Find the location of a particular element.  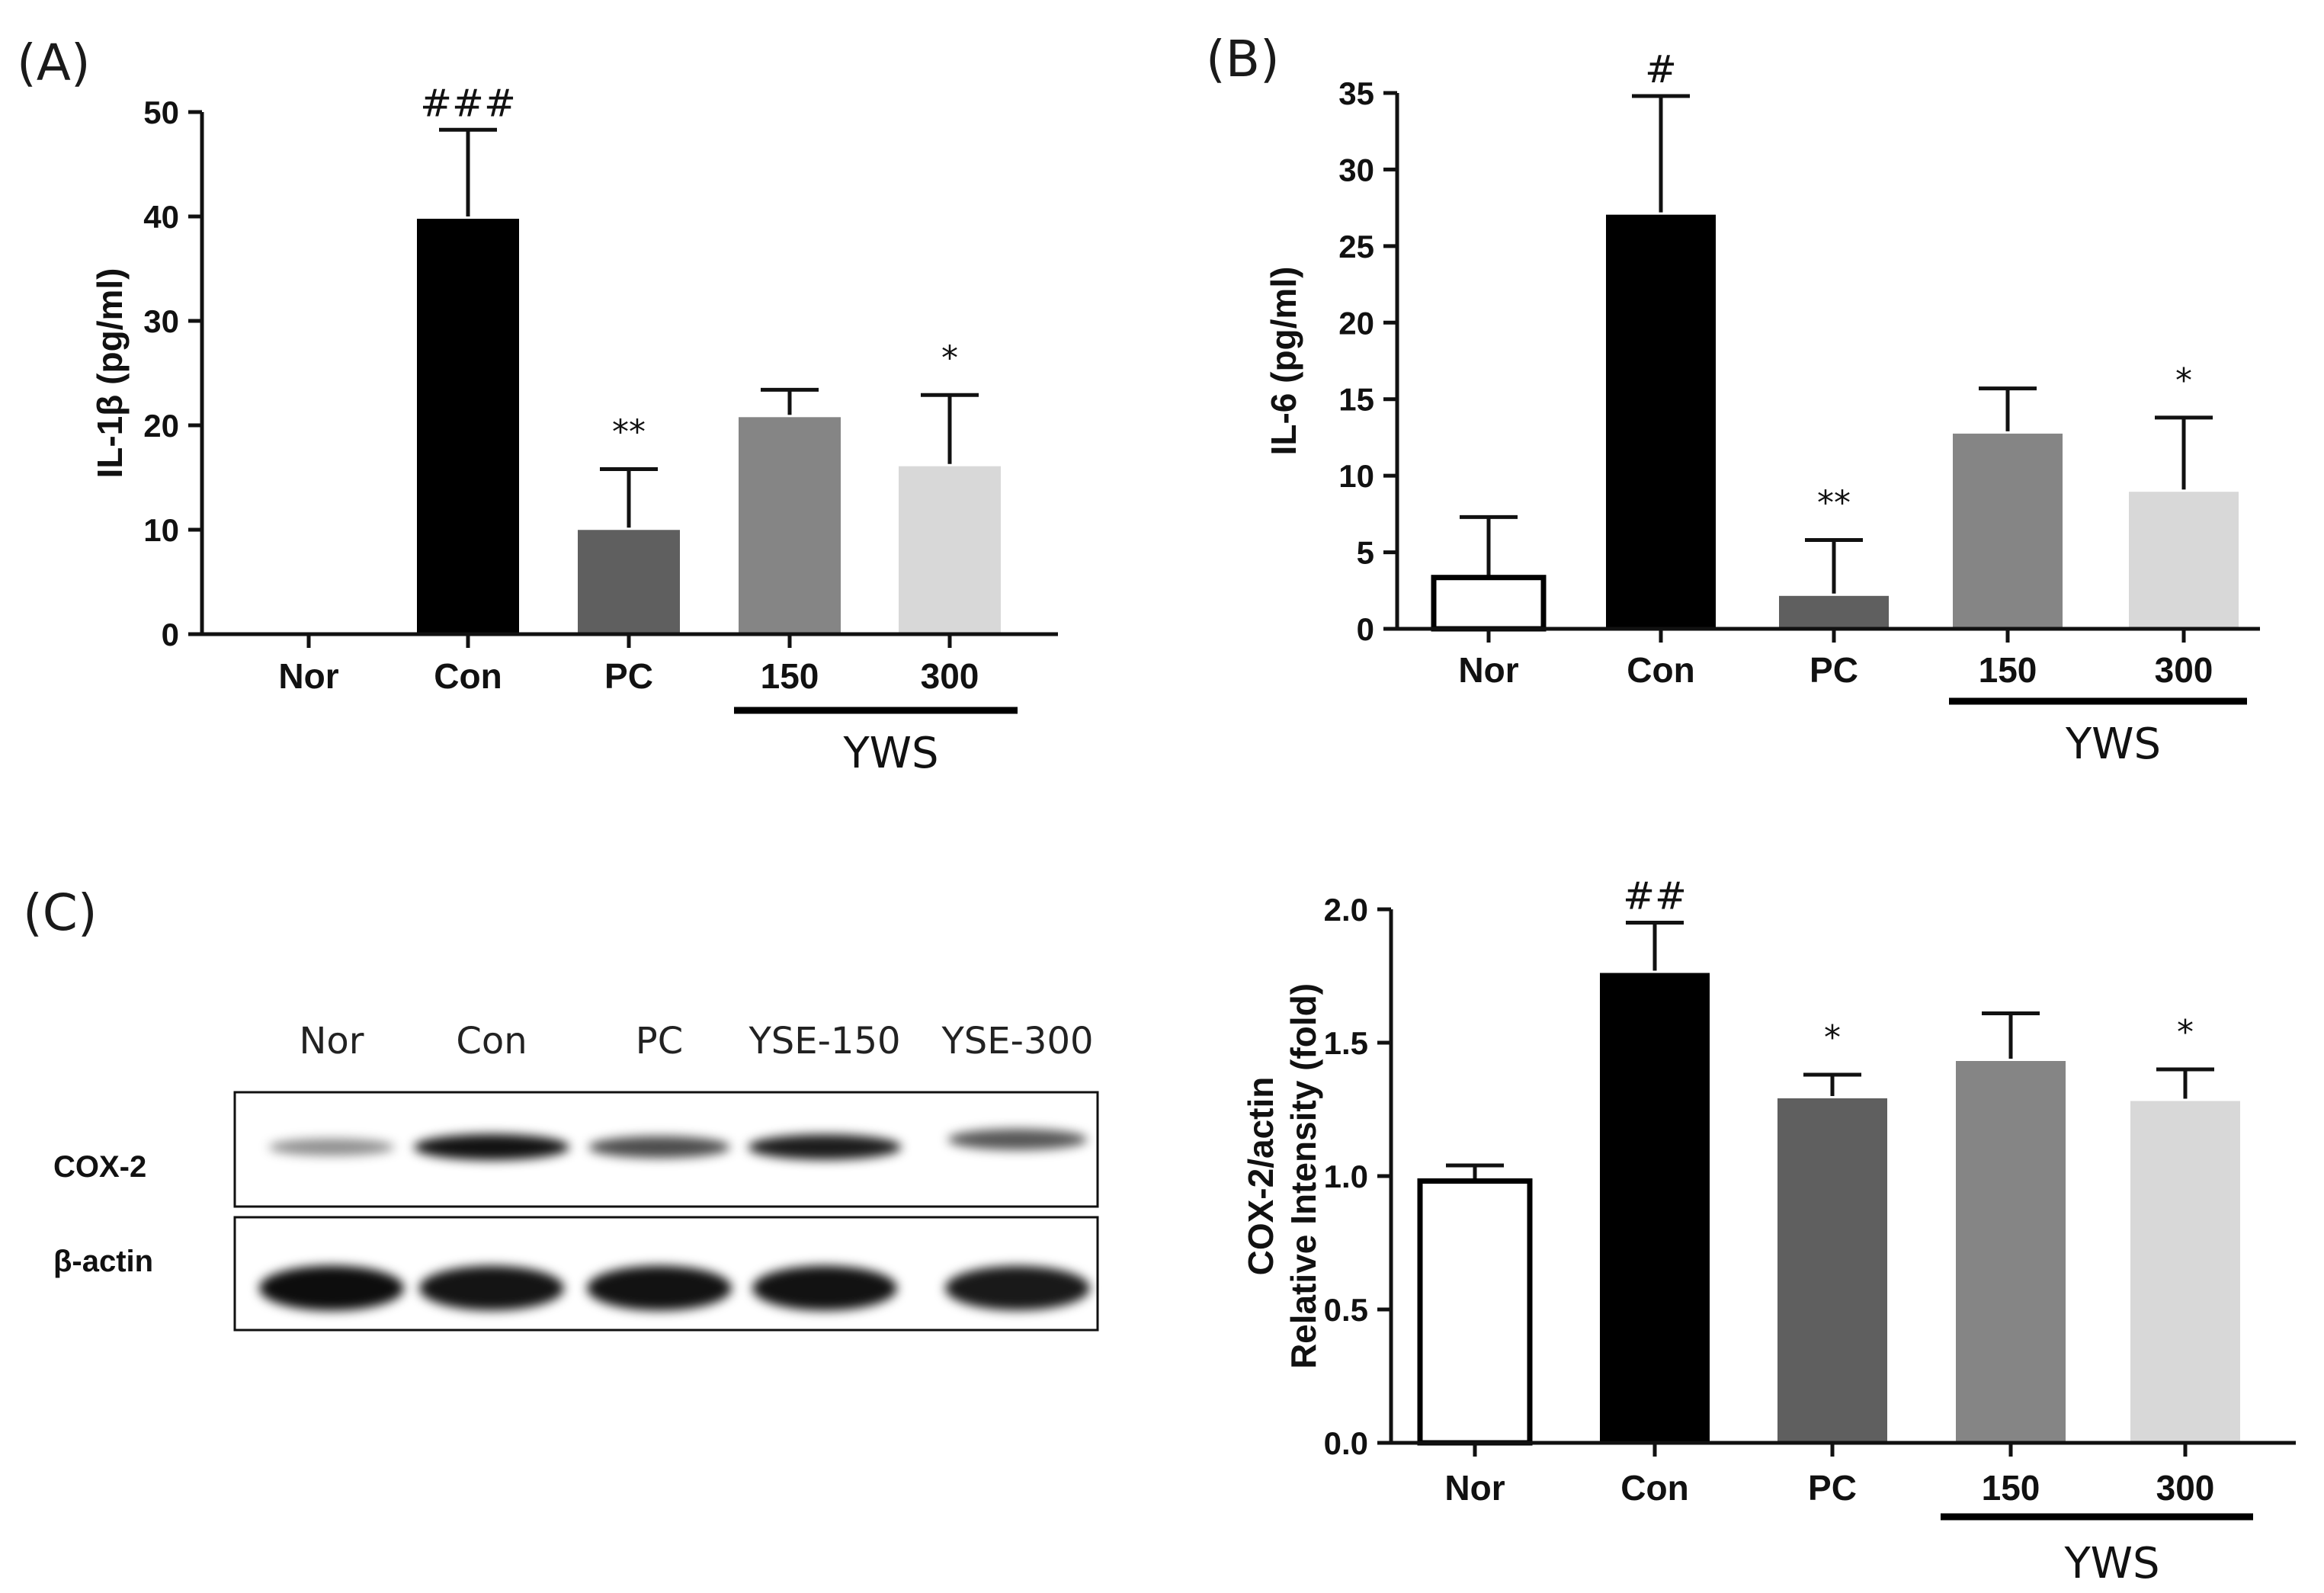

blot-row-label-cox2: COX-2 is located at coordinates (99, 1167).